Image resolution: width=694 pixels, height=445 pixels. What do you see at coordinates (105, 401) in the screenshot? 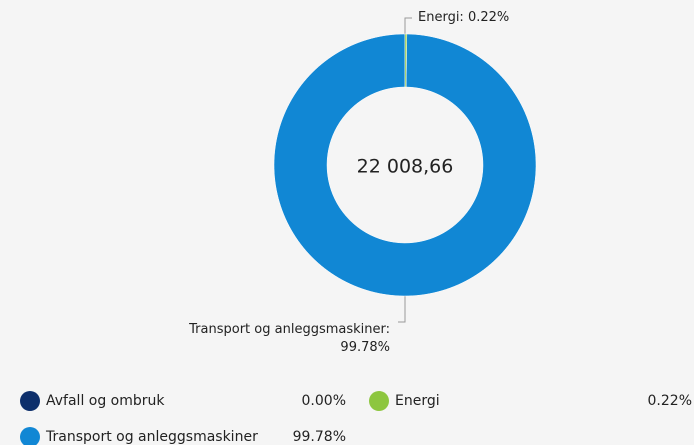
I see `legend-label: Avfall og ombruk` at bounding box center [105, 401].